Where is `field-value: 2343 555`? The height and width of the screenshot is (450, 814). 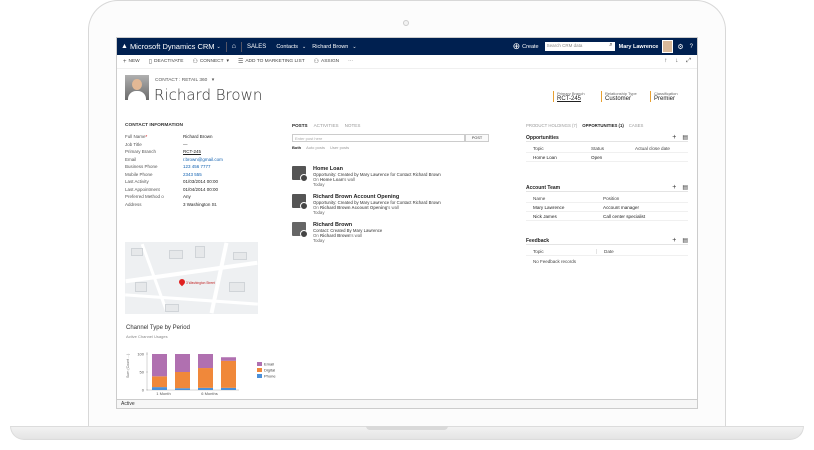
field-value: 2343 555 is located at coordinates (192, 174).